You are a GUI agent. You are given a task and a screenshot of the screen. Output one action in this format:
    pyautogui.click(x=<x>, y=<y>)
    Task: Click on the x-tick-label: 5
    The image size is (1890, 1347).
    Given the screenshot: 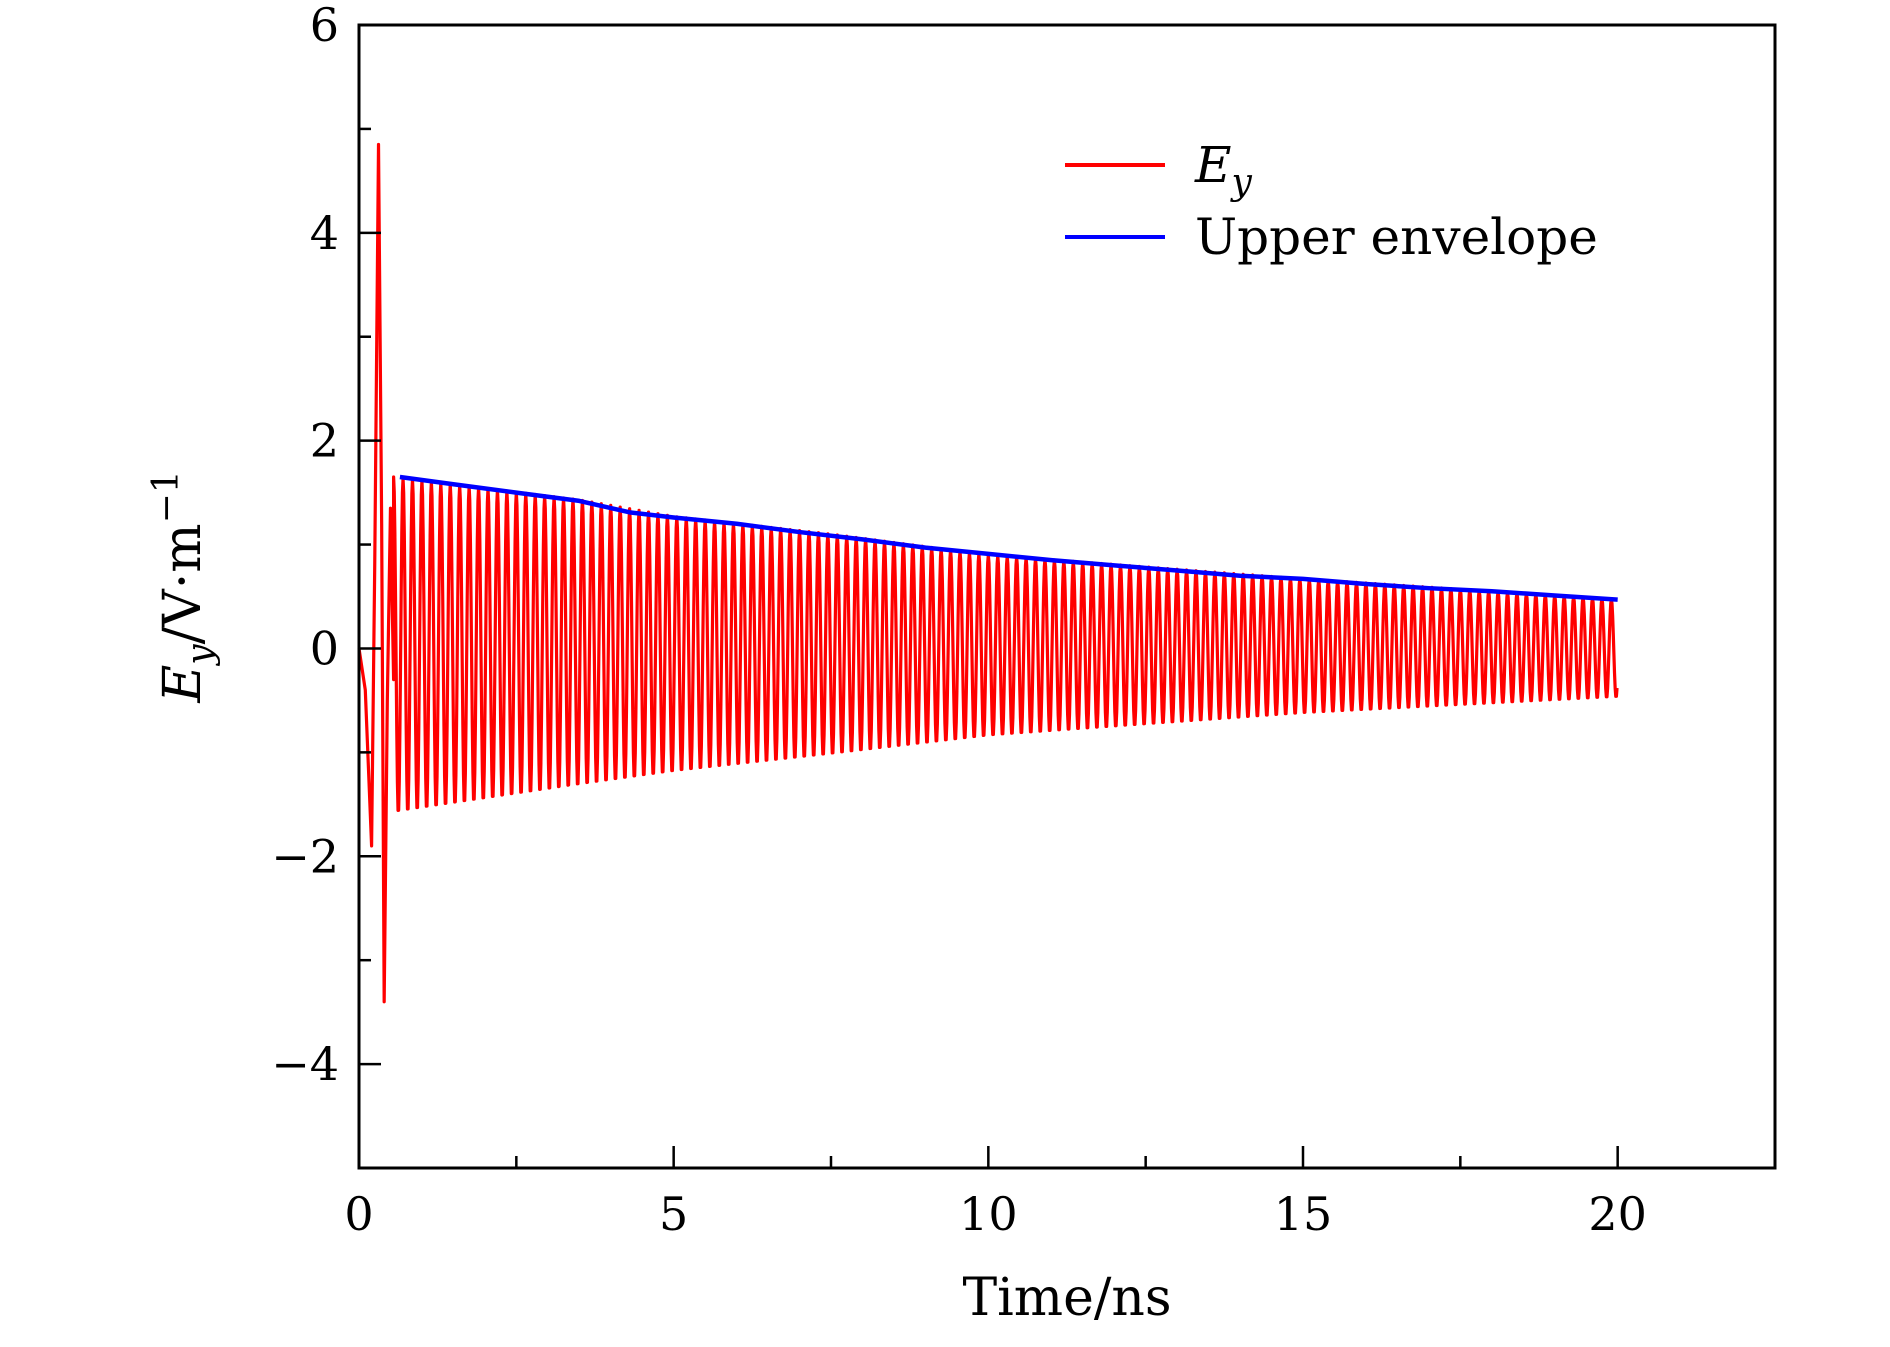 What is the action you would take?
    pyautogui.click(x=673, y=1214)
    